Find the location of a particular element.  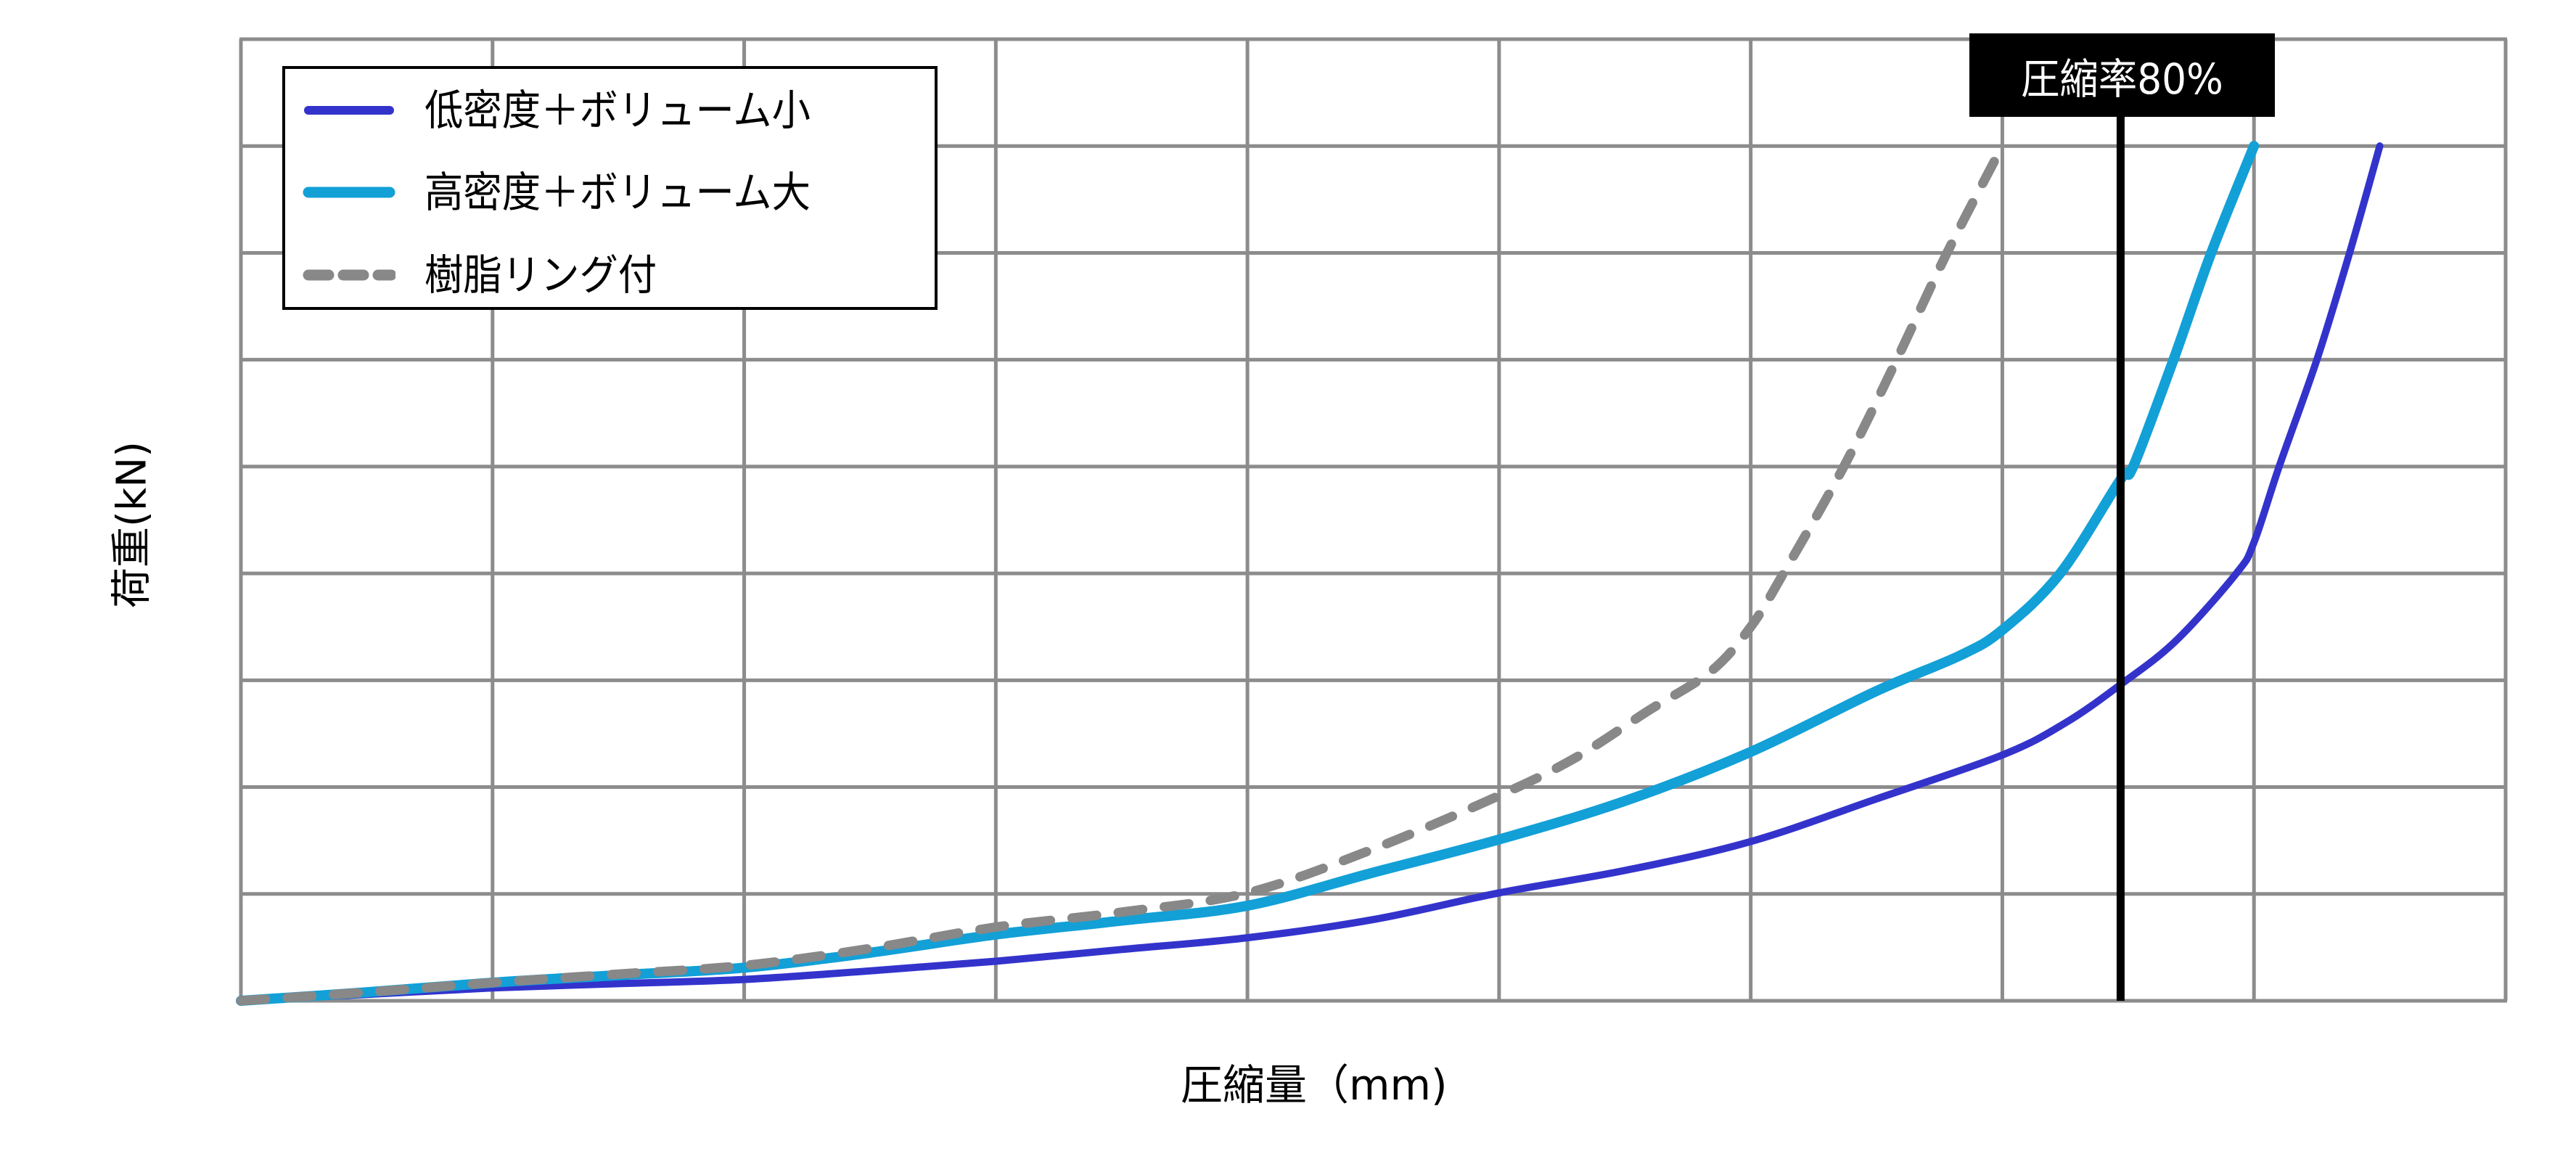

legend: 低密度＋ボリューム小 高密度＋ボリューム大 樹脂リング付 is located at coordinates (610, 188).